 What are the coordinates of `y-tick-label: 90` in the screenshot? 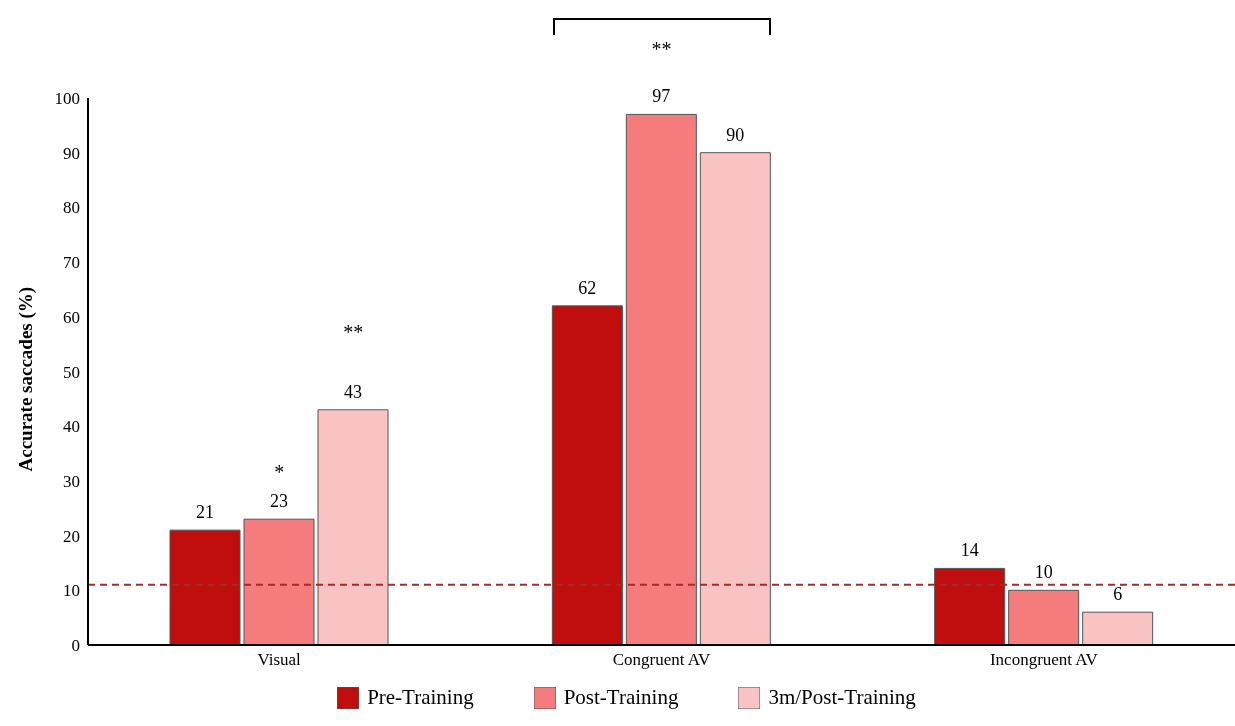 It's located at (71, 153).